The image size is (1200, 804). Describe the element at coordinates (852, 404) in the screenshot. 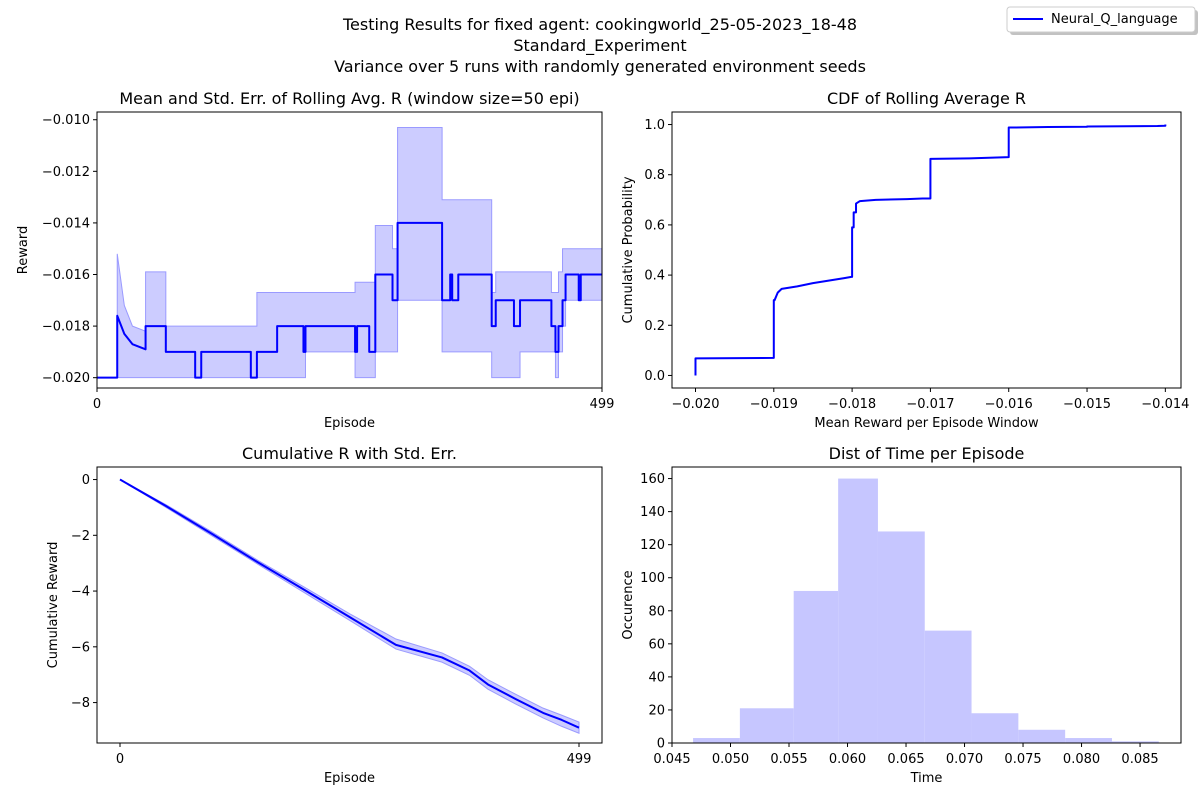

I see `x-tick-label: −0.018` at that location.